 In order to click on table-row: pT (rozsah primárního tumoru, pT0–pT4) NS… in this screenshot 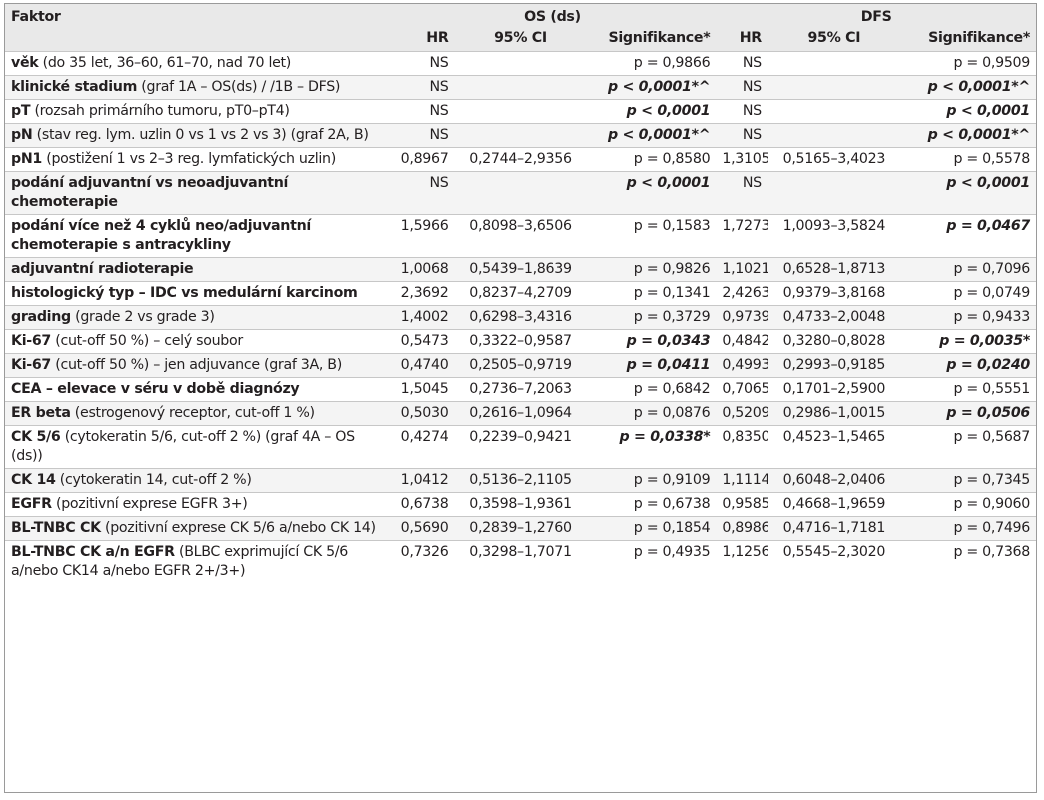, I will do `click(520, 111)`.